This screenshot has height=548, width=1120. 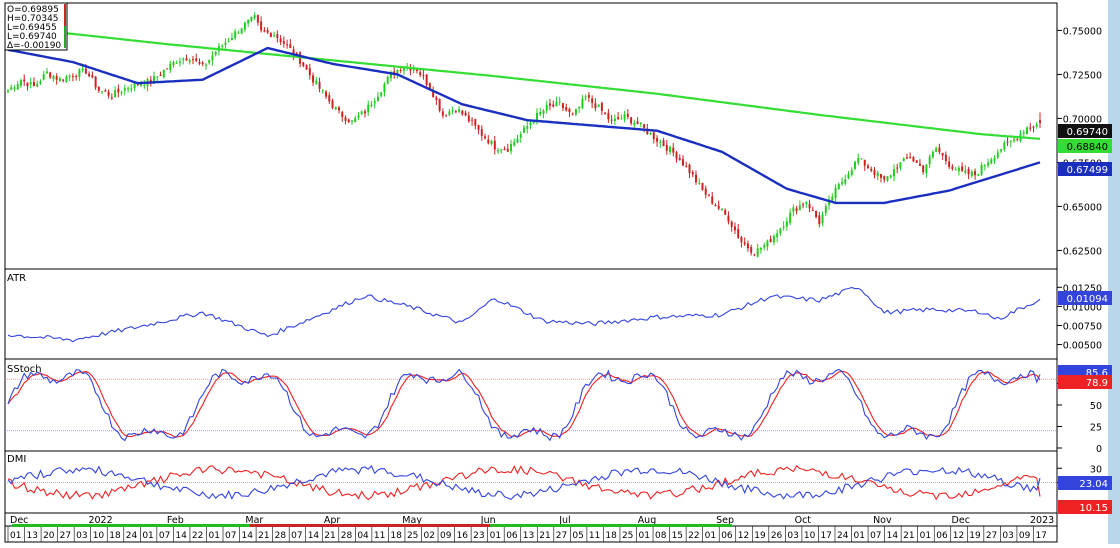 I want to click on day-label: 09, so click(x=1025, y=536).